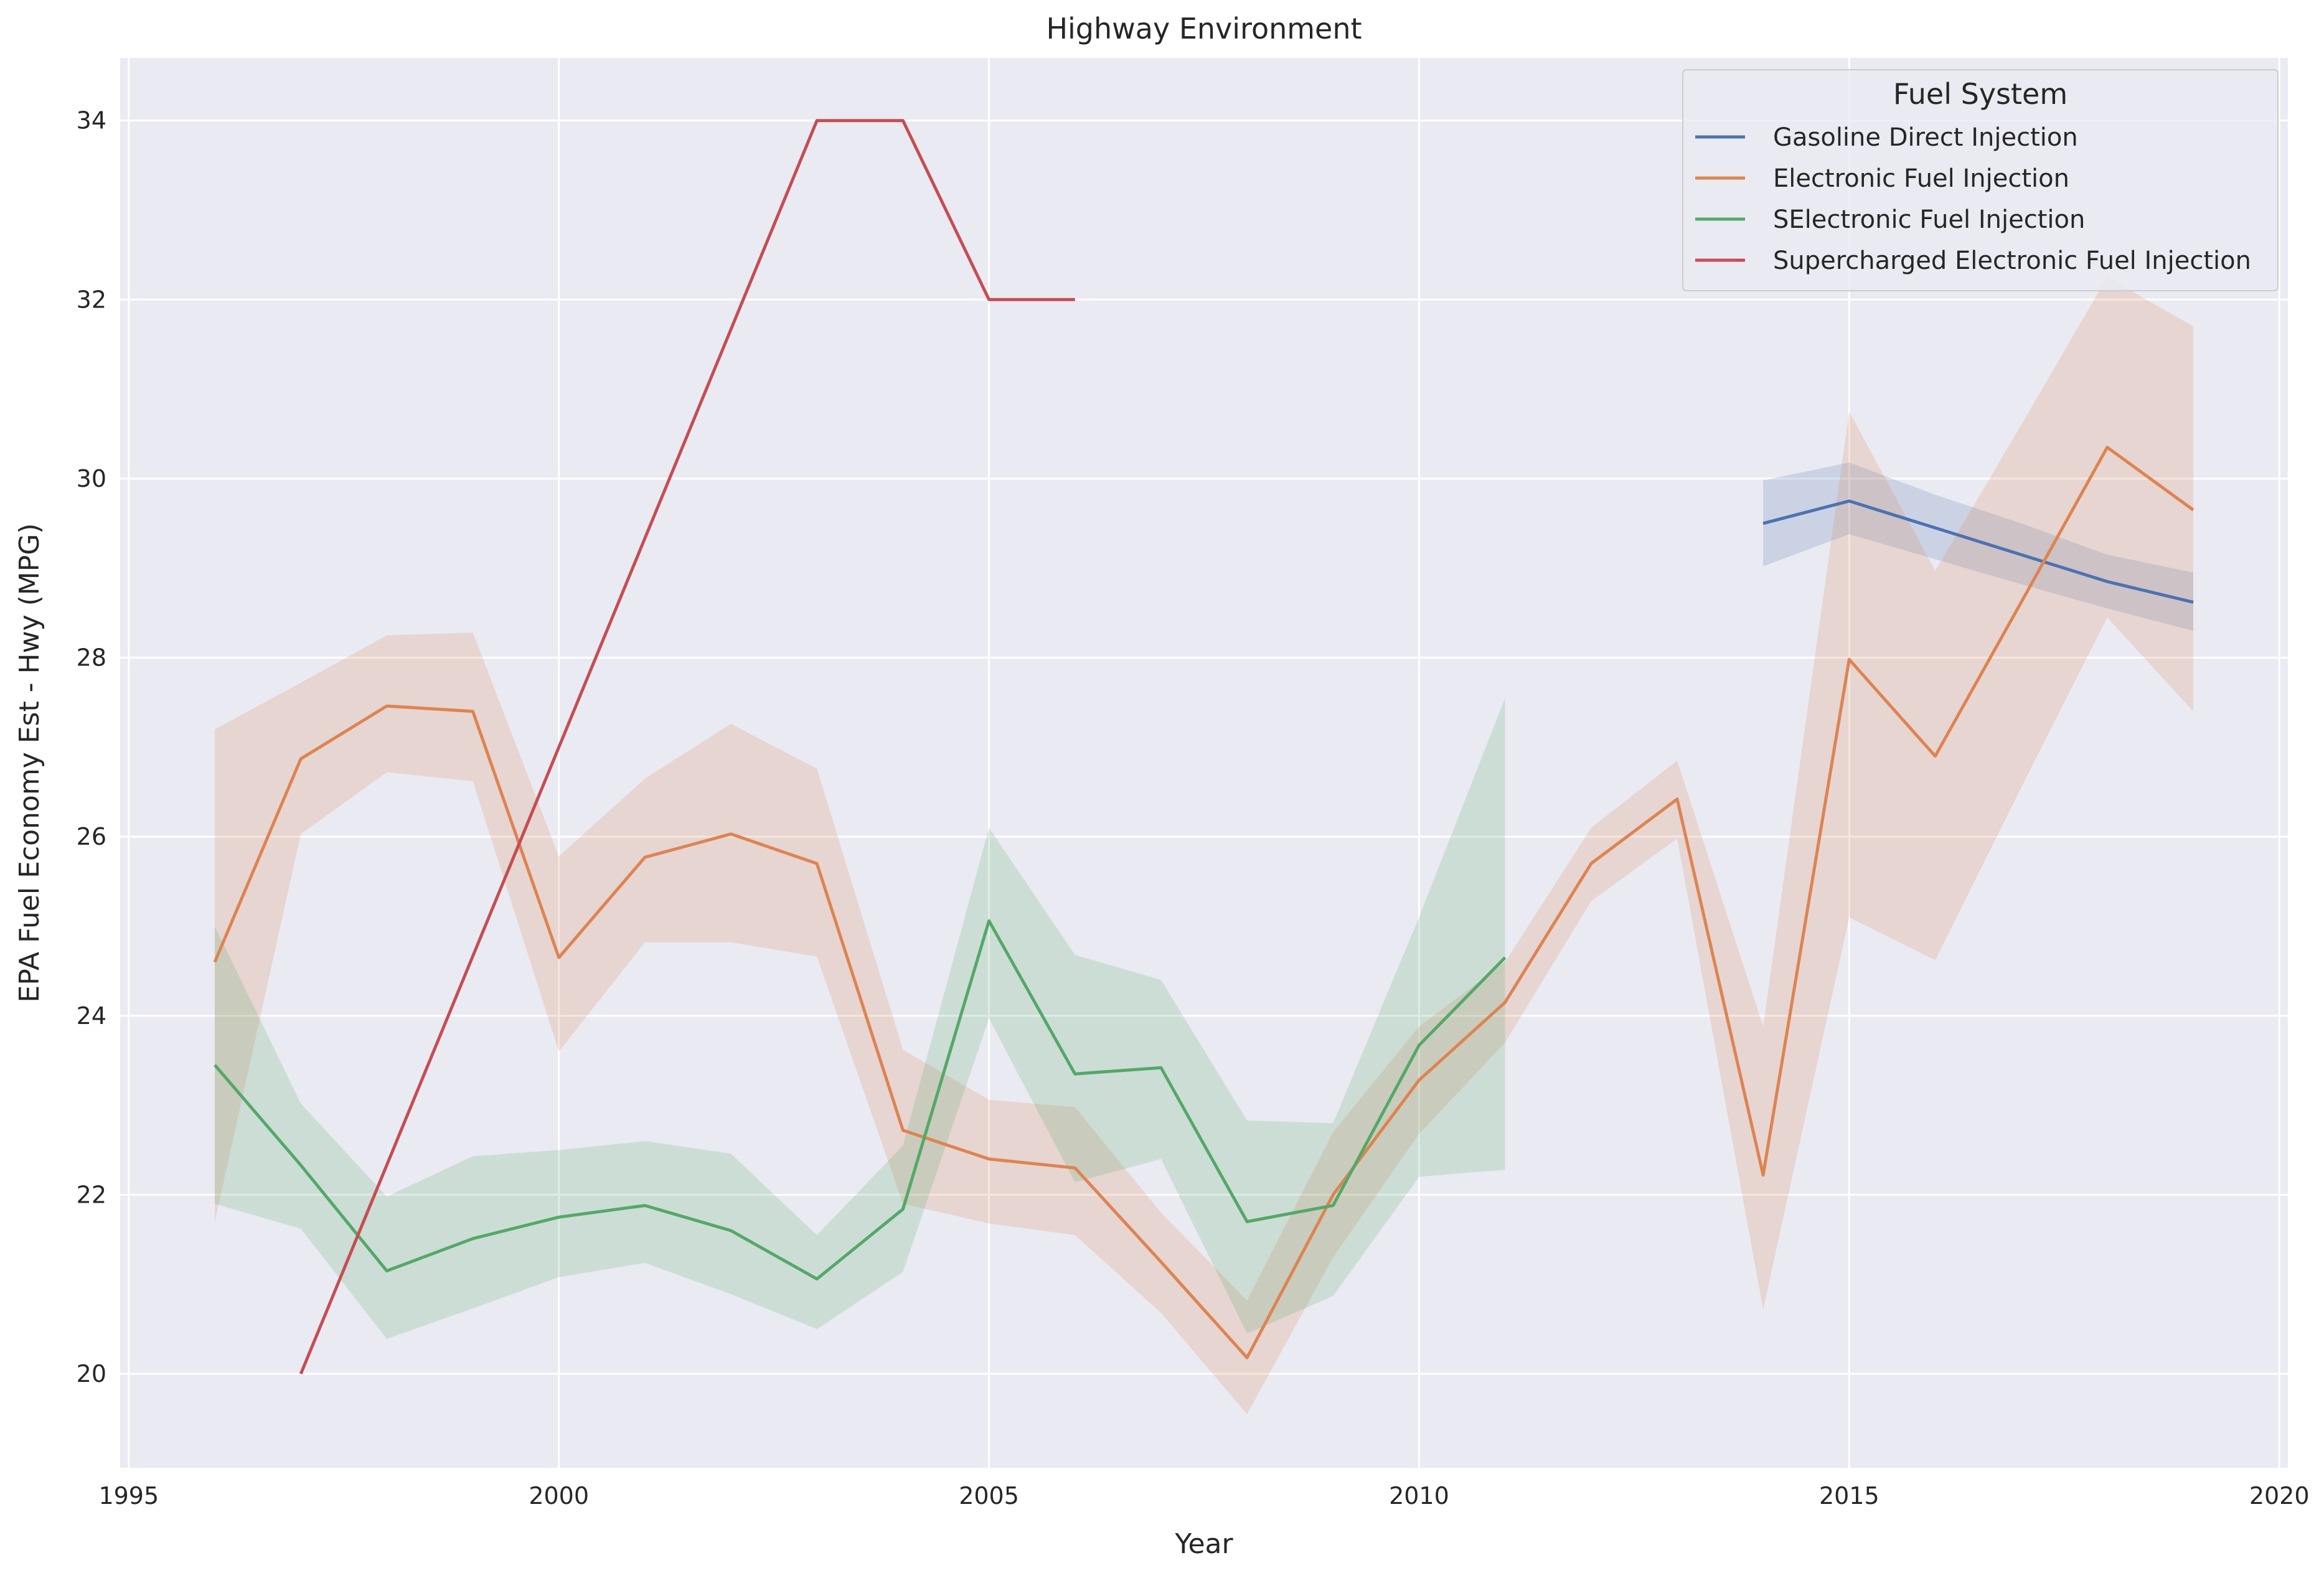 The image size is (2324, 1578). I want to click on legend-title: Fuel System, so click(1980, 94).